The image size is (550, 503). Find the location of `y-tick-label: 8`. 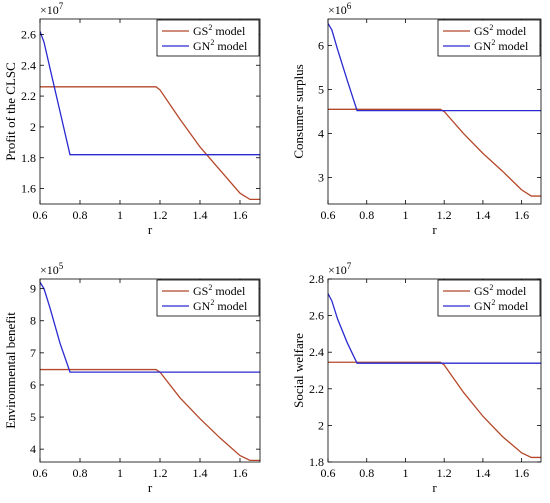

y-tick-label: 8 is located at coordinates (33, 321).